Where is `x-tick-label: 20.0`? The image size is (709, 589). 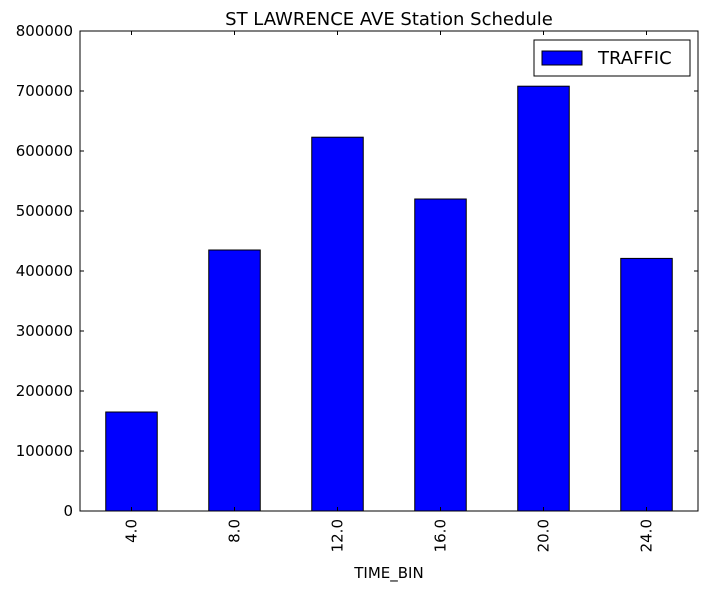 x-tick-label: 20.0 is located at coordinates (544, 535).